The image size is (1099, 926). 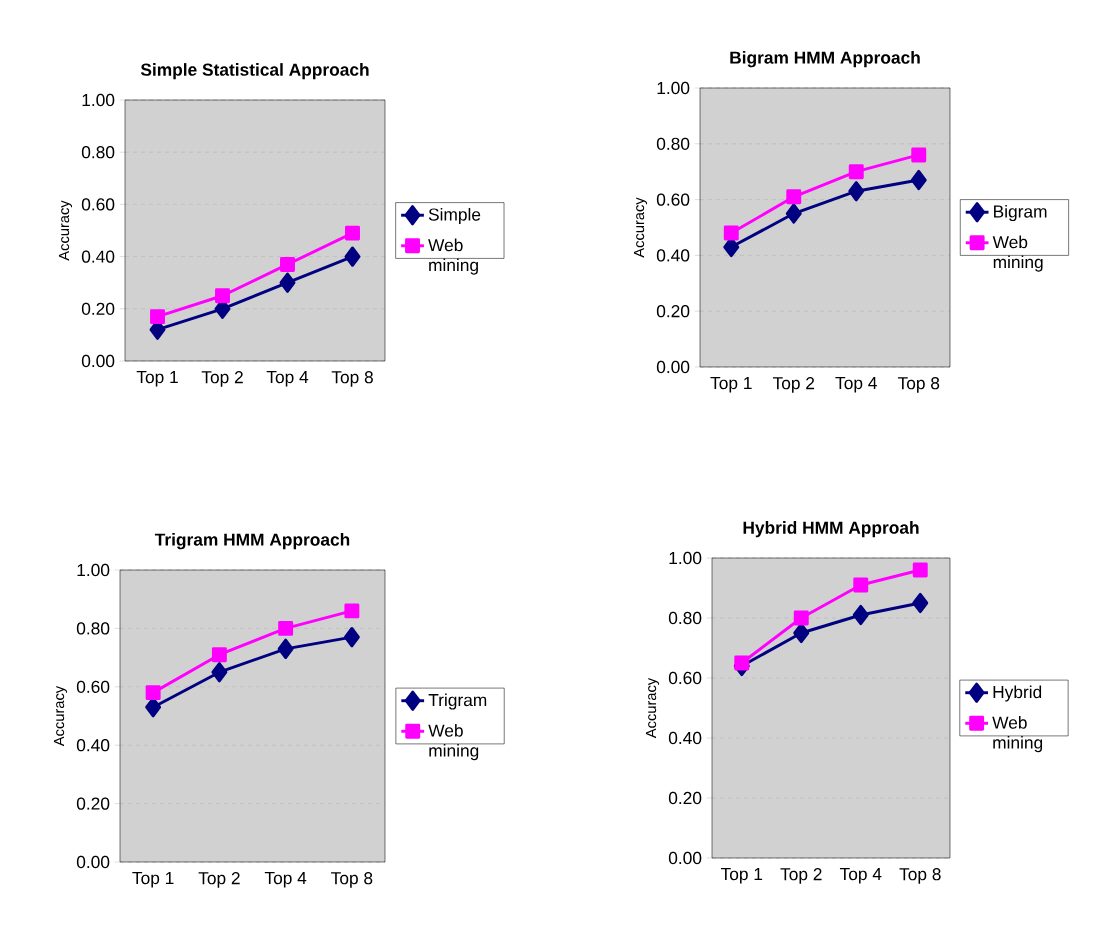 What do you see at coordinates (825, 59) in the screenshot?
I see `chart-title: Bigram HMM Approach` at bounding box center [825, 59].